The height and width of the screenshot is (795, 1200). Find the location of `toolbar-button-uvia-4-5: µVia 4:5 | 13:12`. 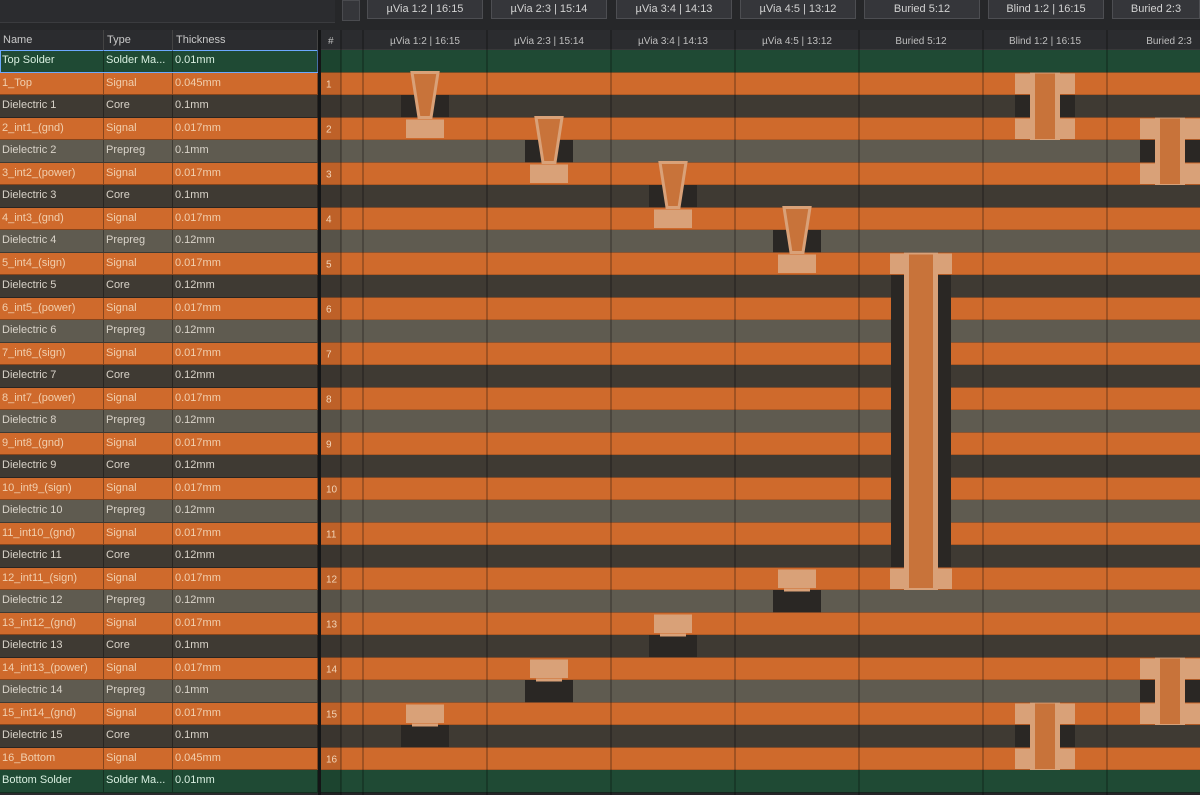

toolbar-button-uvia-4-5: µVia 4:5 | 13:12 is located at coordinates (798, 9).